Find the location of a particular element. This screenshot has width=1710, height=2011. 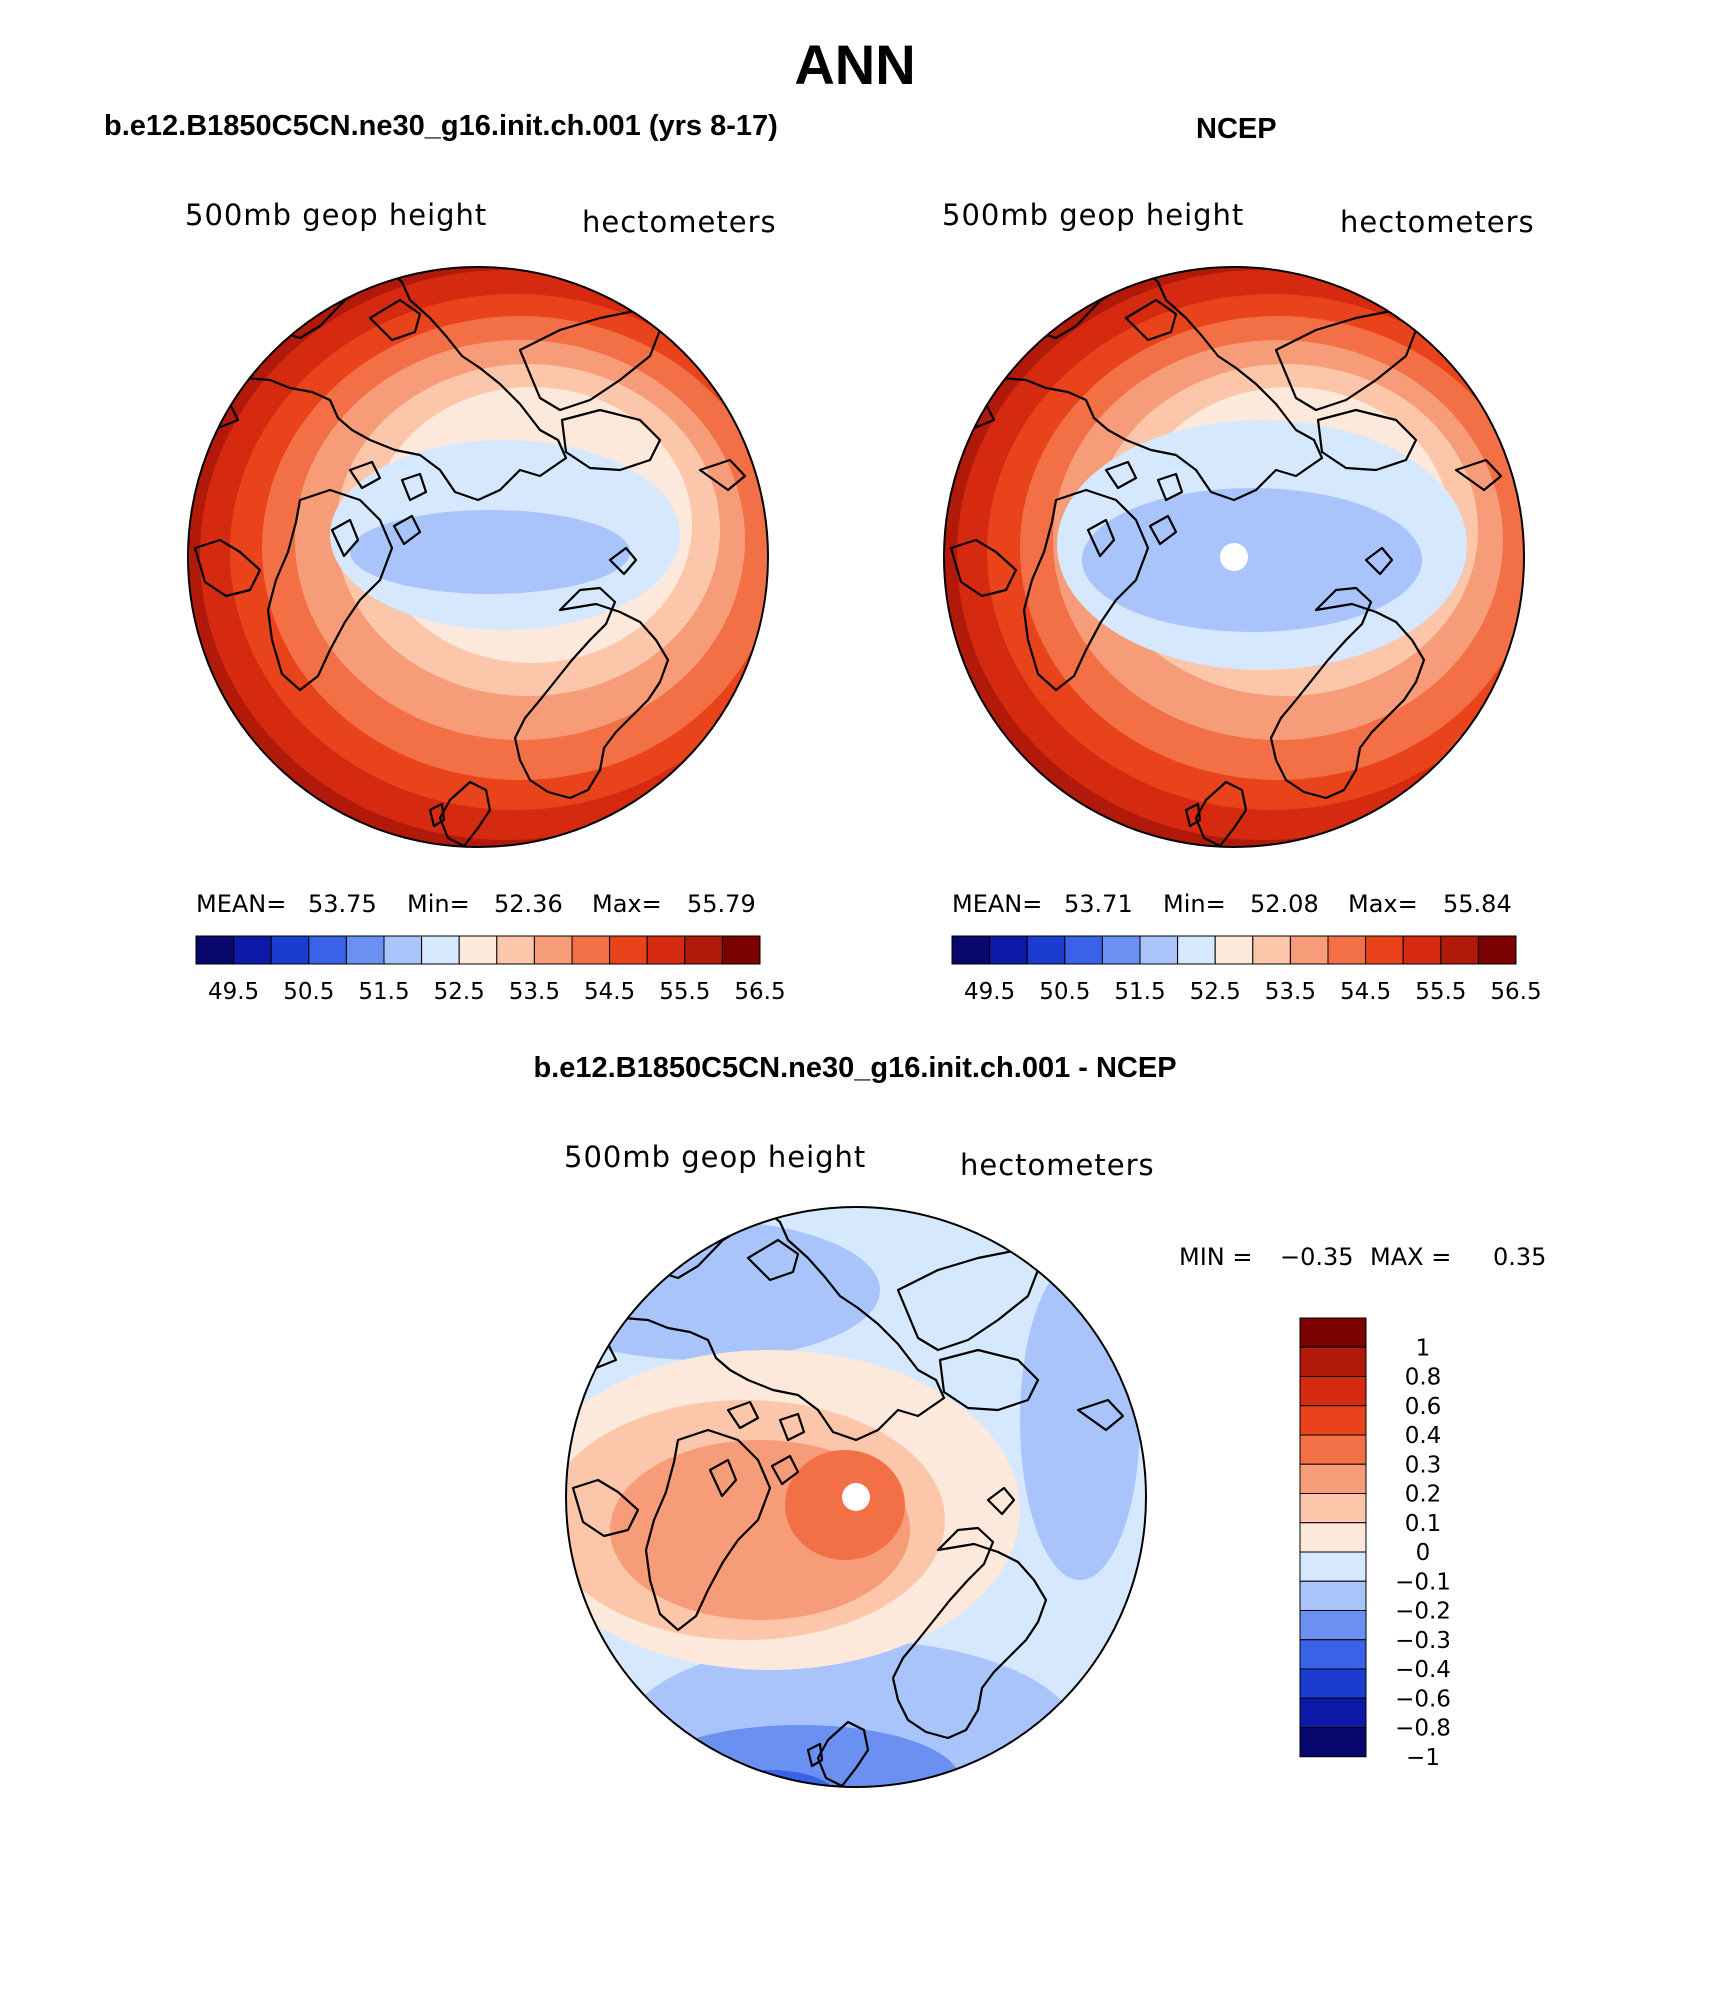

obs-variable-label: 500mb geop height is located at coordinates (1093, 215).